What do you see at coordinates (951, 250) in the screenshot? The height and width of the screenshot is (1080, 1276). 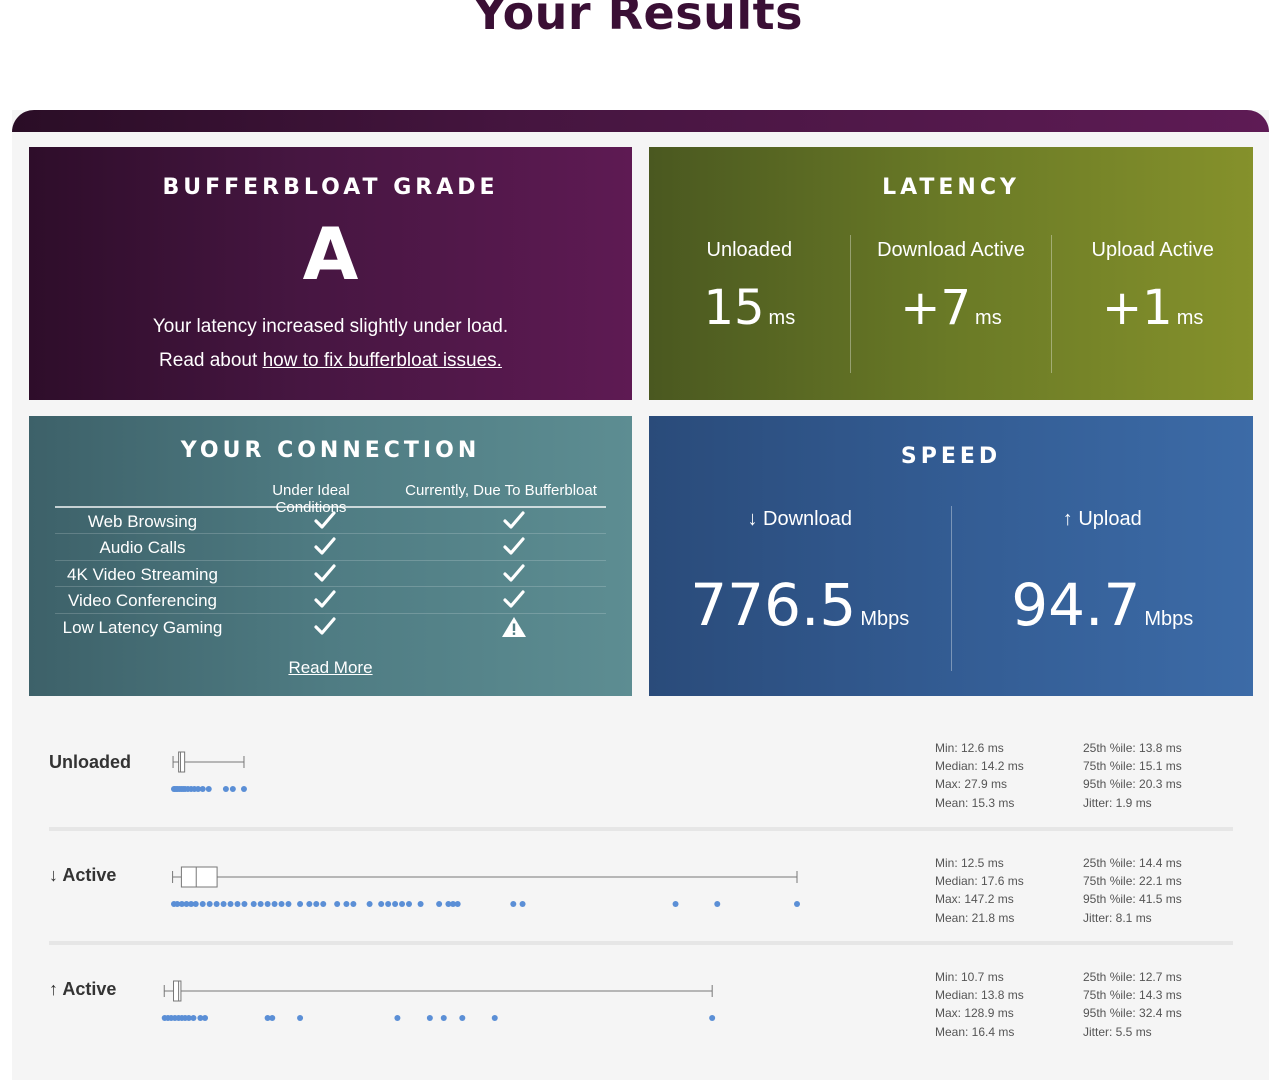 I see `latency-download-label: Download Active` at bounding box center [951, 250].